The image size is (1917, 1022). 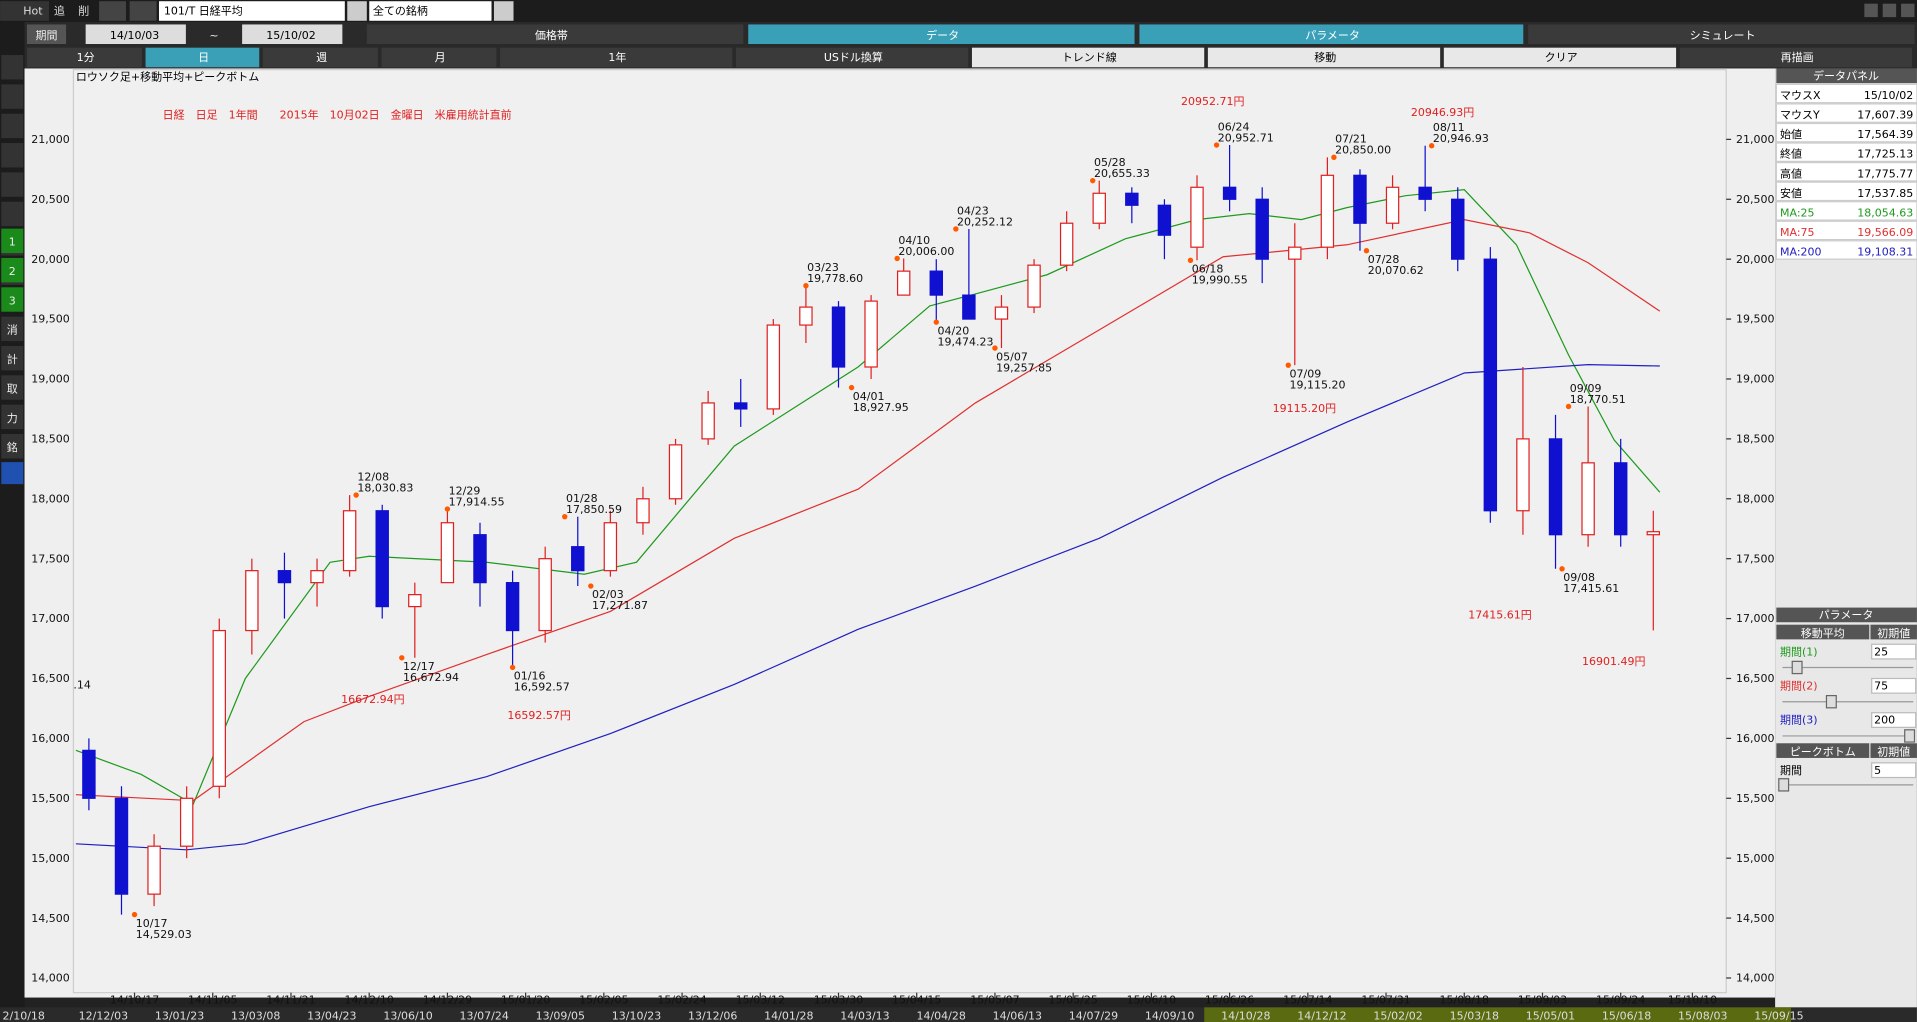 I want to click on universe: 全ての銘柄, so click(x=400, y=11).